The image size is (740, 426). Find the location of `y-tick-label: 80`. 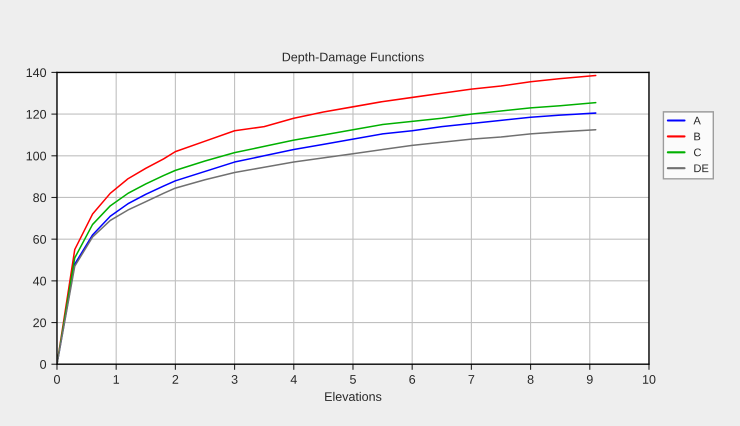

y-tick-label: 80 is located at coordinates (39, 197).